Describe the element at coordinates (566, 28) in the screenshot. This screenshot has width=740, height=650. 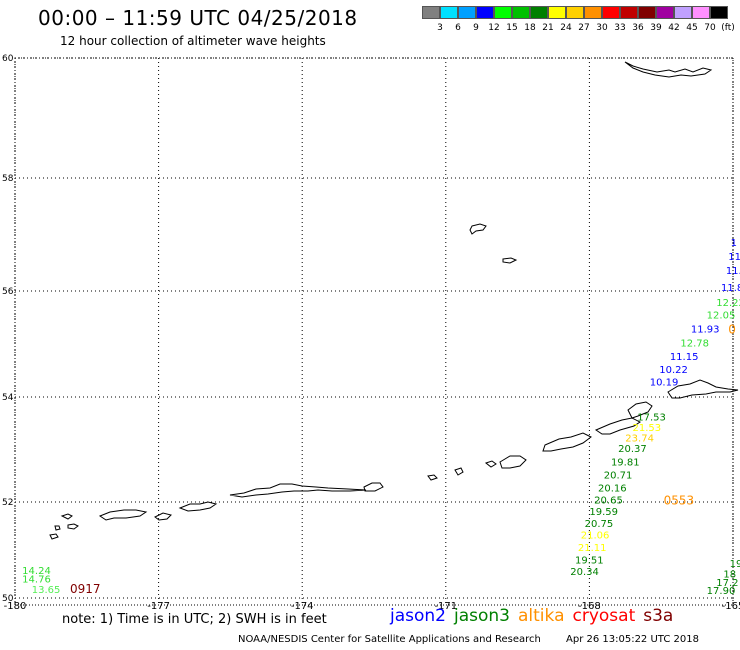
I see `color-scale-label: 24` at that location.